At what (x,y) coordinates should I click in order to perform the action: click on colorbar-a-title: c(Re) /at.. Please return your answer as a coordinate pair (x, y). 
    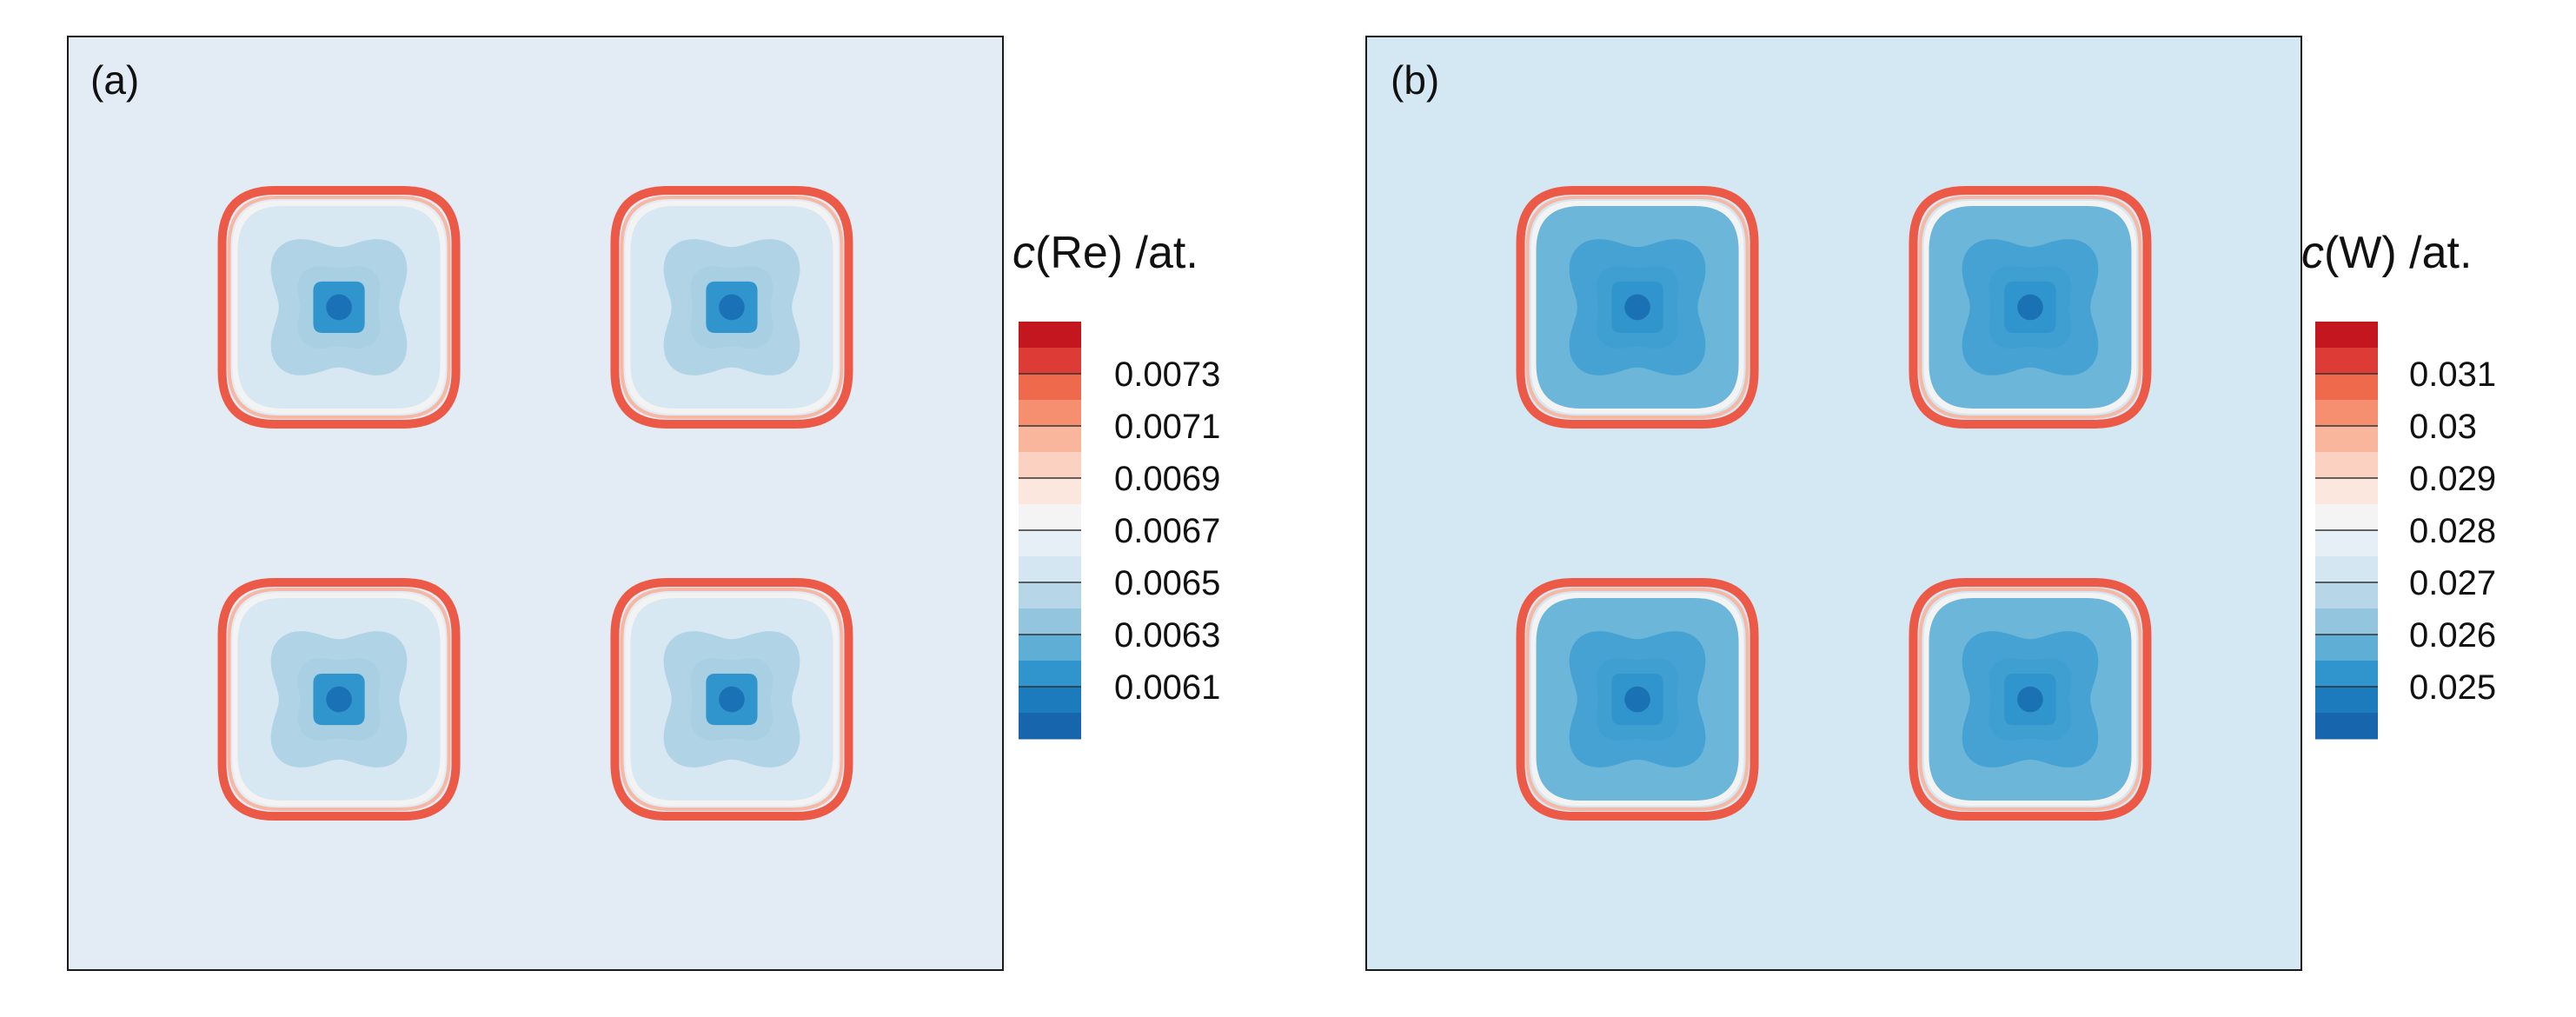
    Looking at the image, I should click on (1105, 253).